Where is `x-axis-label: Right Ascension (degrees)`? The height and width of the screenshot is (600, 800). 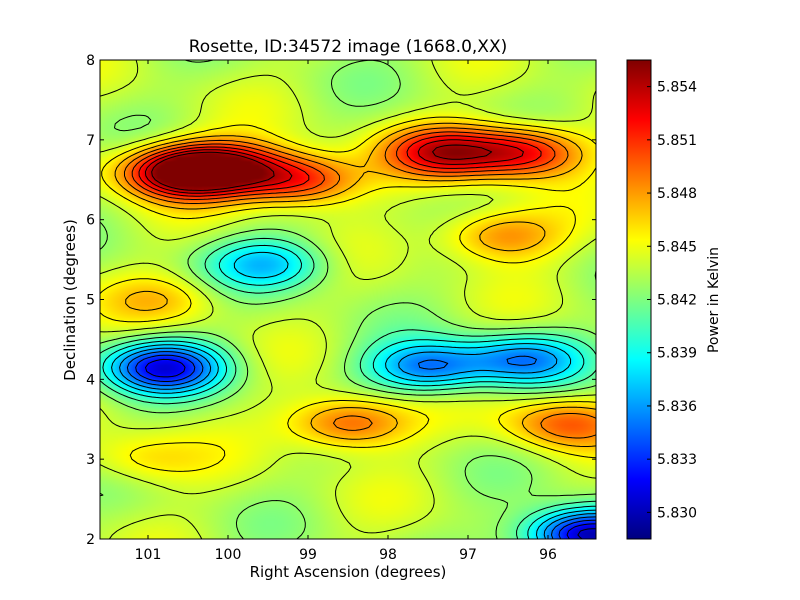
x-axis-label: Right Ascension (degrees) is located at coordinates (348, 572).